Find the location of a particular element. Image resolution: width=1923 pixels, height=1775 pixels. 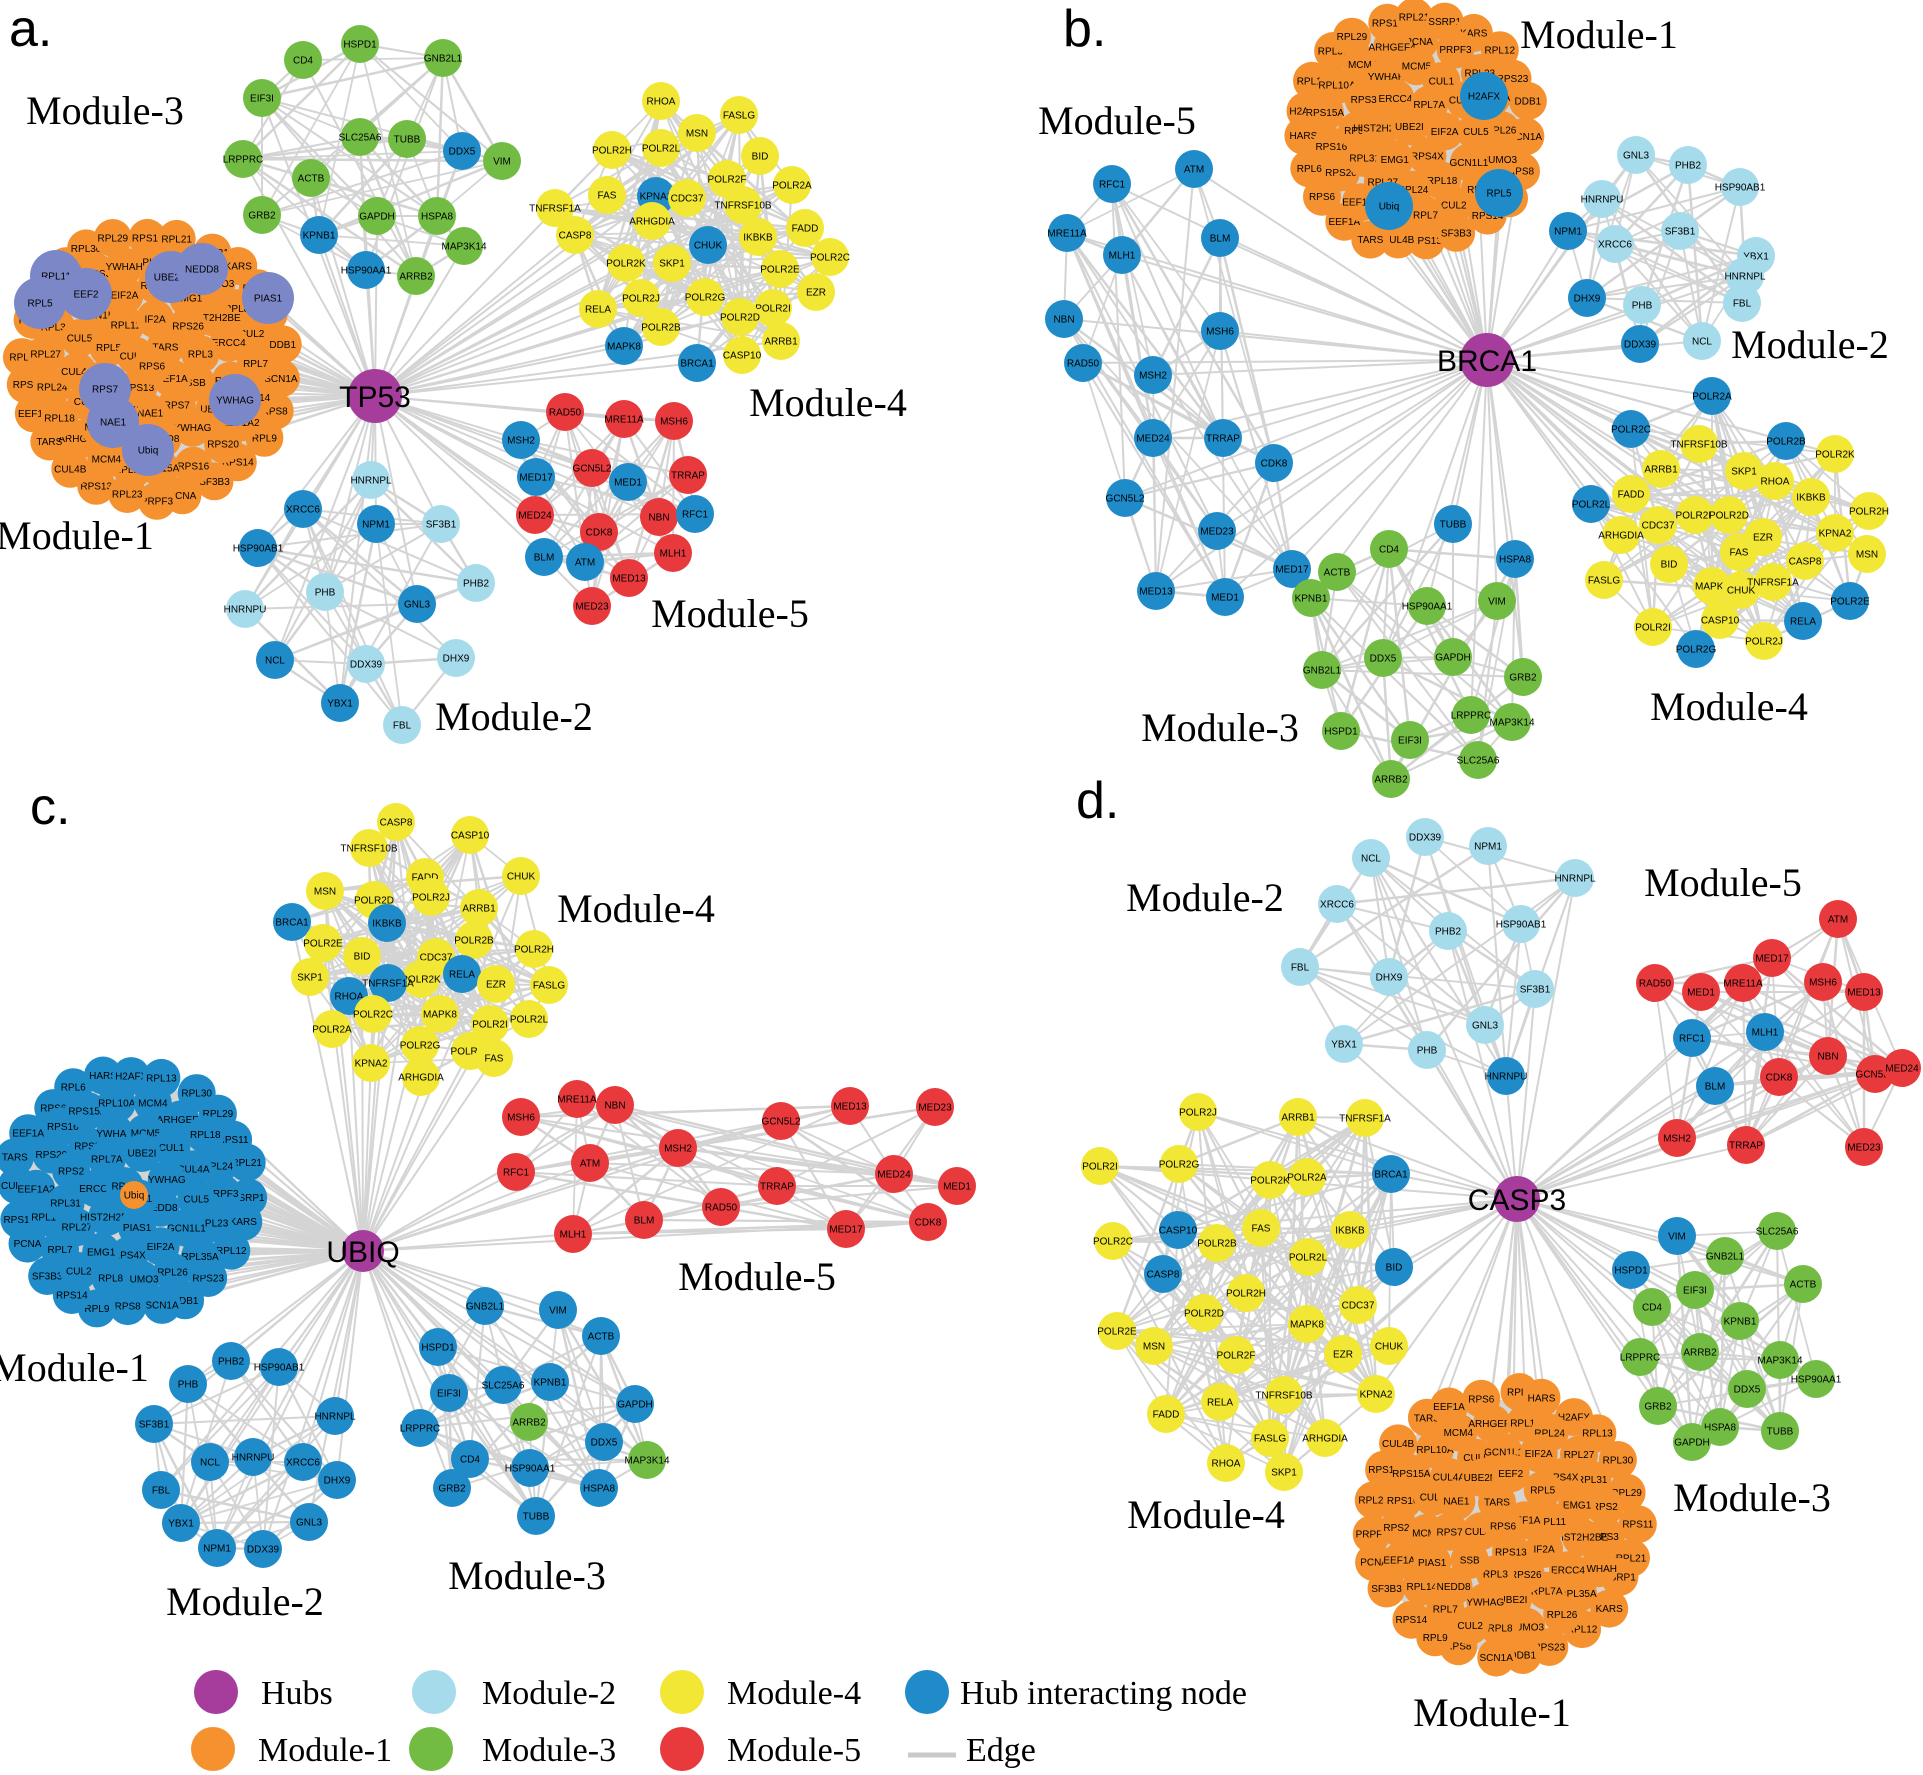

svg-text: b. is located at coordinates (1084, 29).